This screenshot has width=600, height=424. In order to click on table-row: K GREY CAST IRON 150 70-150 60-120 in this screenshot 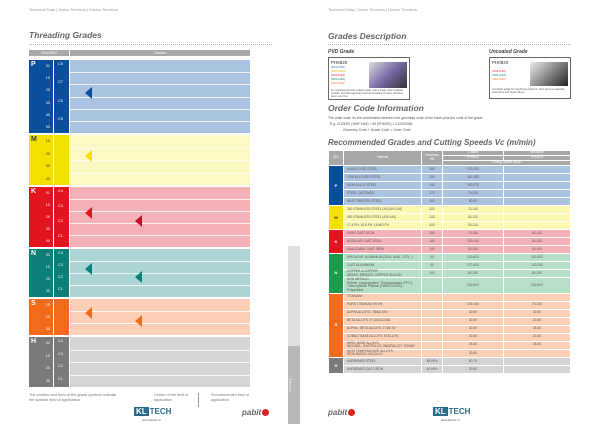, I will do `click(450, 241)`.